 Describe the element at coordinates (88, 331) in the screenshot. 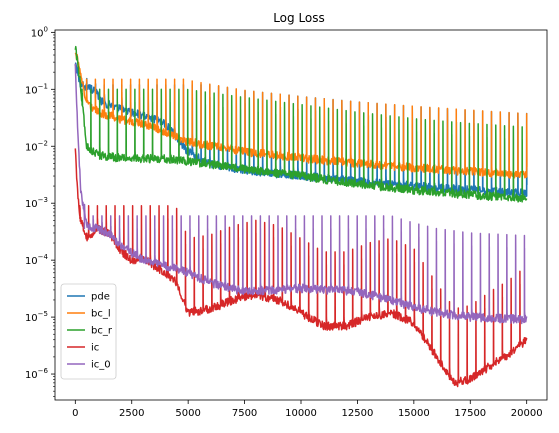

I see `legend: pde bc_l bc_ric ic_0` at that location.